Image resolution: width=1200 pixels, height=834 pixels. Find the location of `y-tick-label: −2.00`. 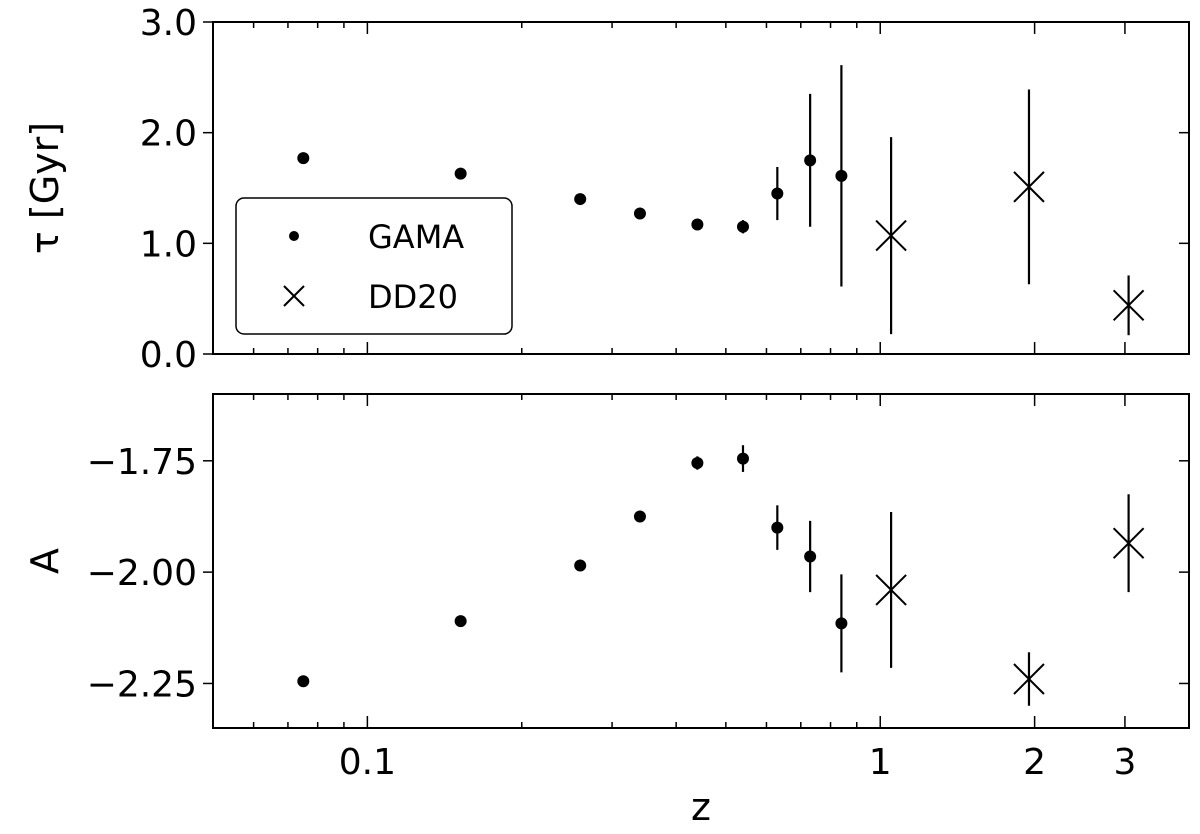

y-tick-label: −2.00 is located at coordinates (142, 573).